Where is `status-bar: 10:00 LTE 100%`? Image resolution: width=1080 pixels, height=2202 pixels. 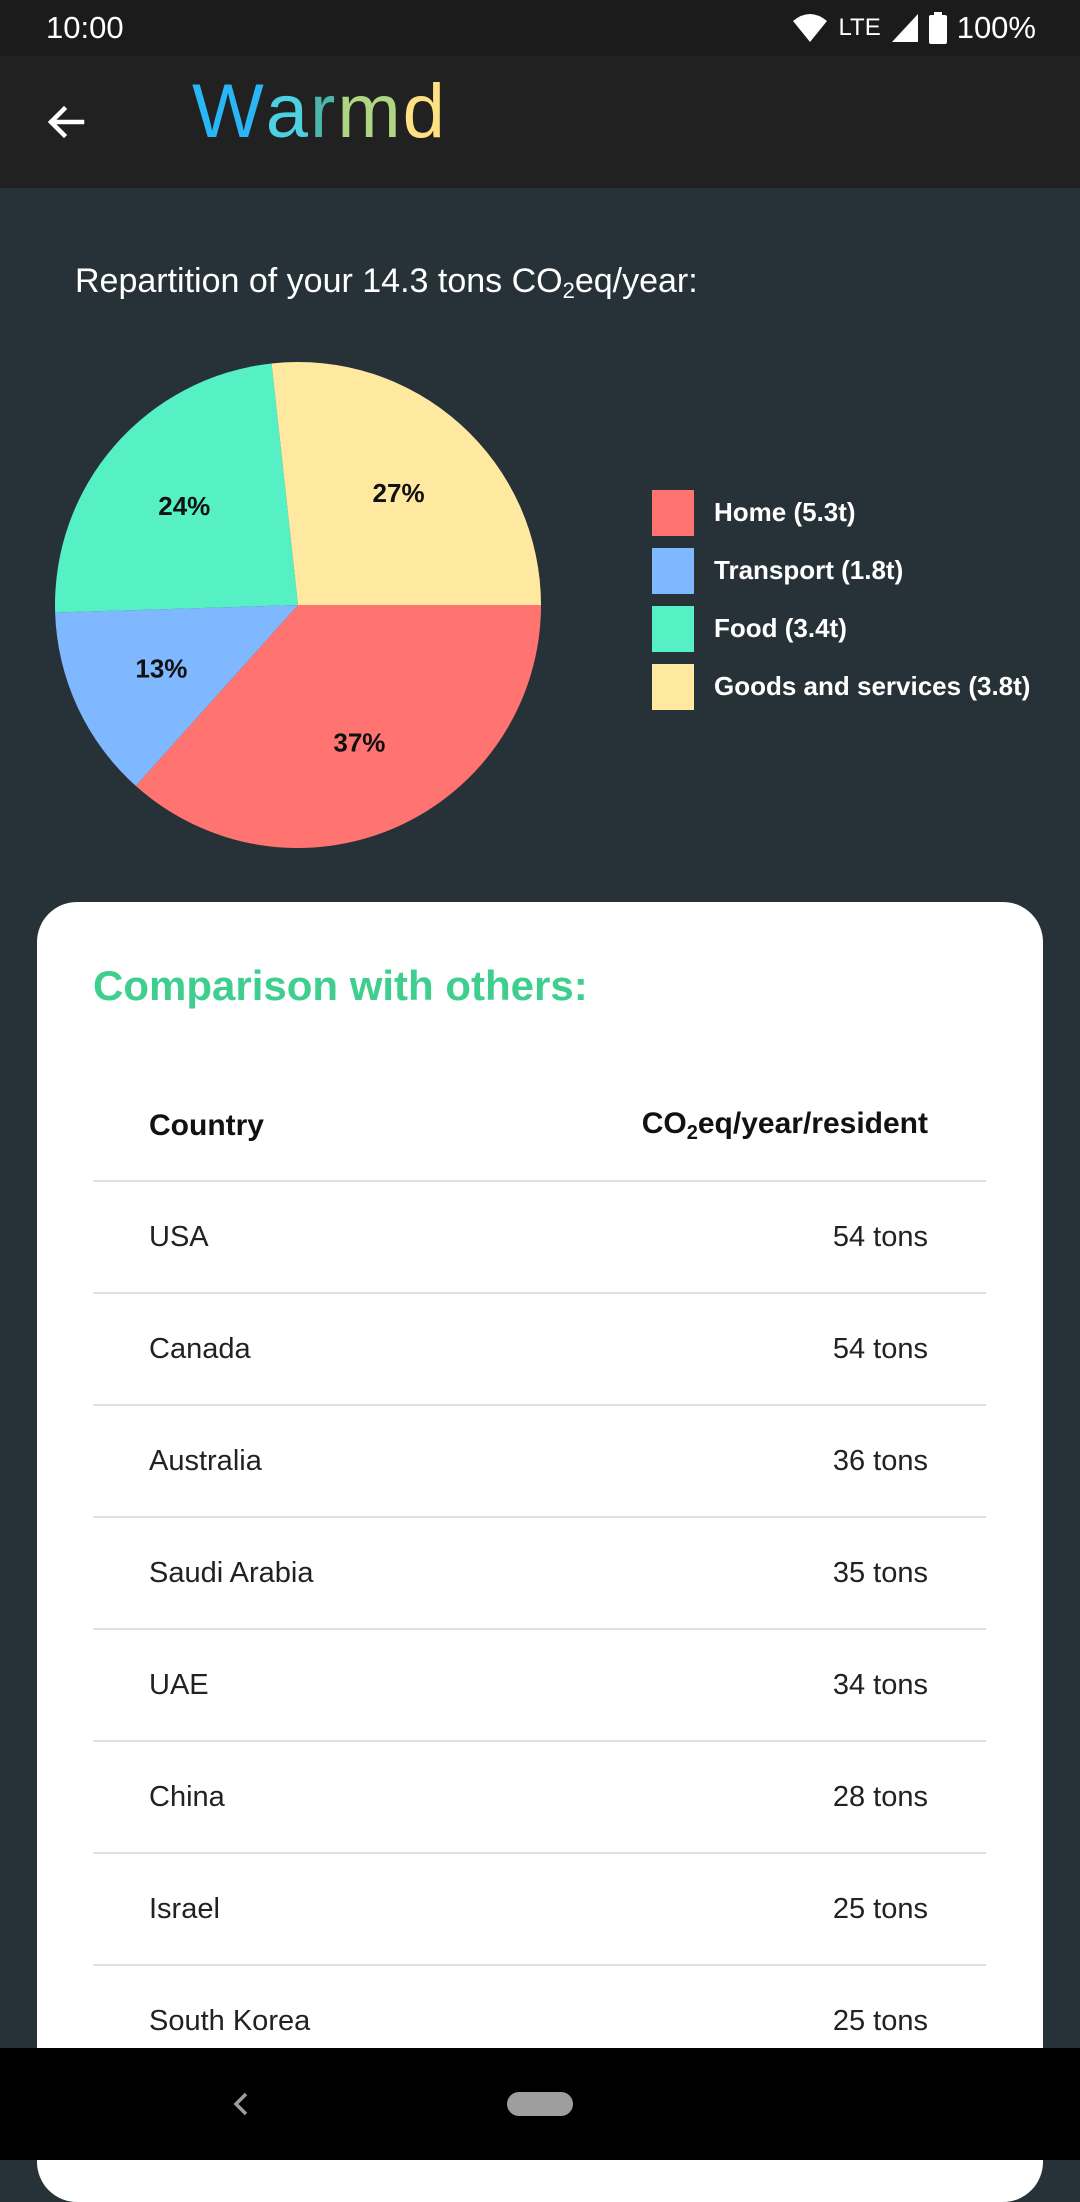 status-bar: 10:00 LTE 100% is located at coordinates (540, 28).